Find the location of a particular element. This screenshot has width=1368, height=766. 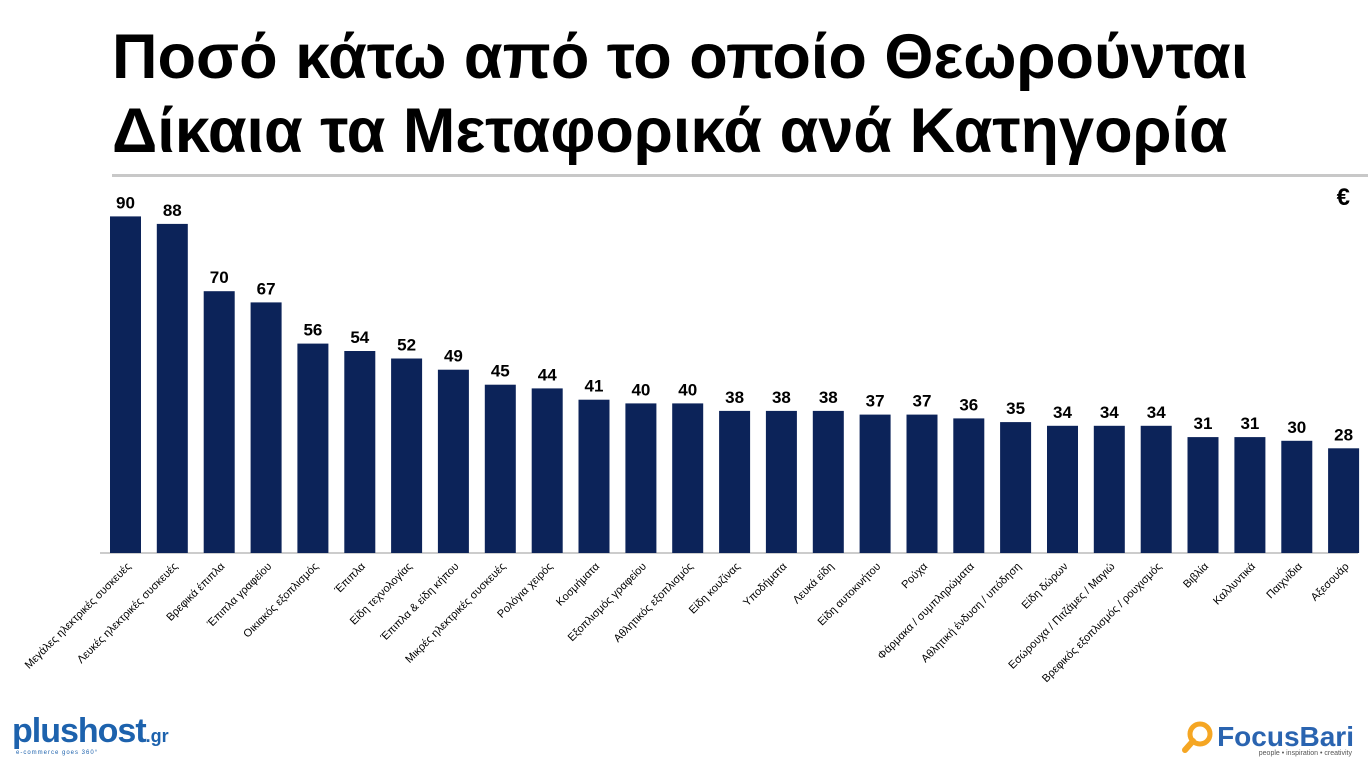

category-tick-label: Υποδήματα is located at coordinates (765, 584).